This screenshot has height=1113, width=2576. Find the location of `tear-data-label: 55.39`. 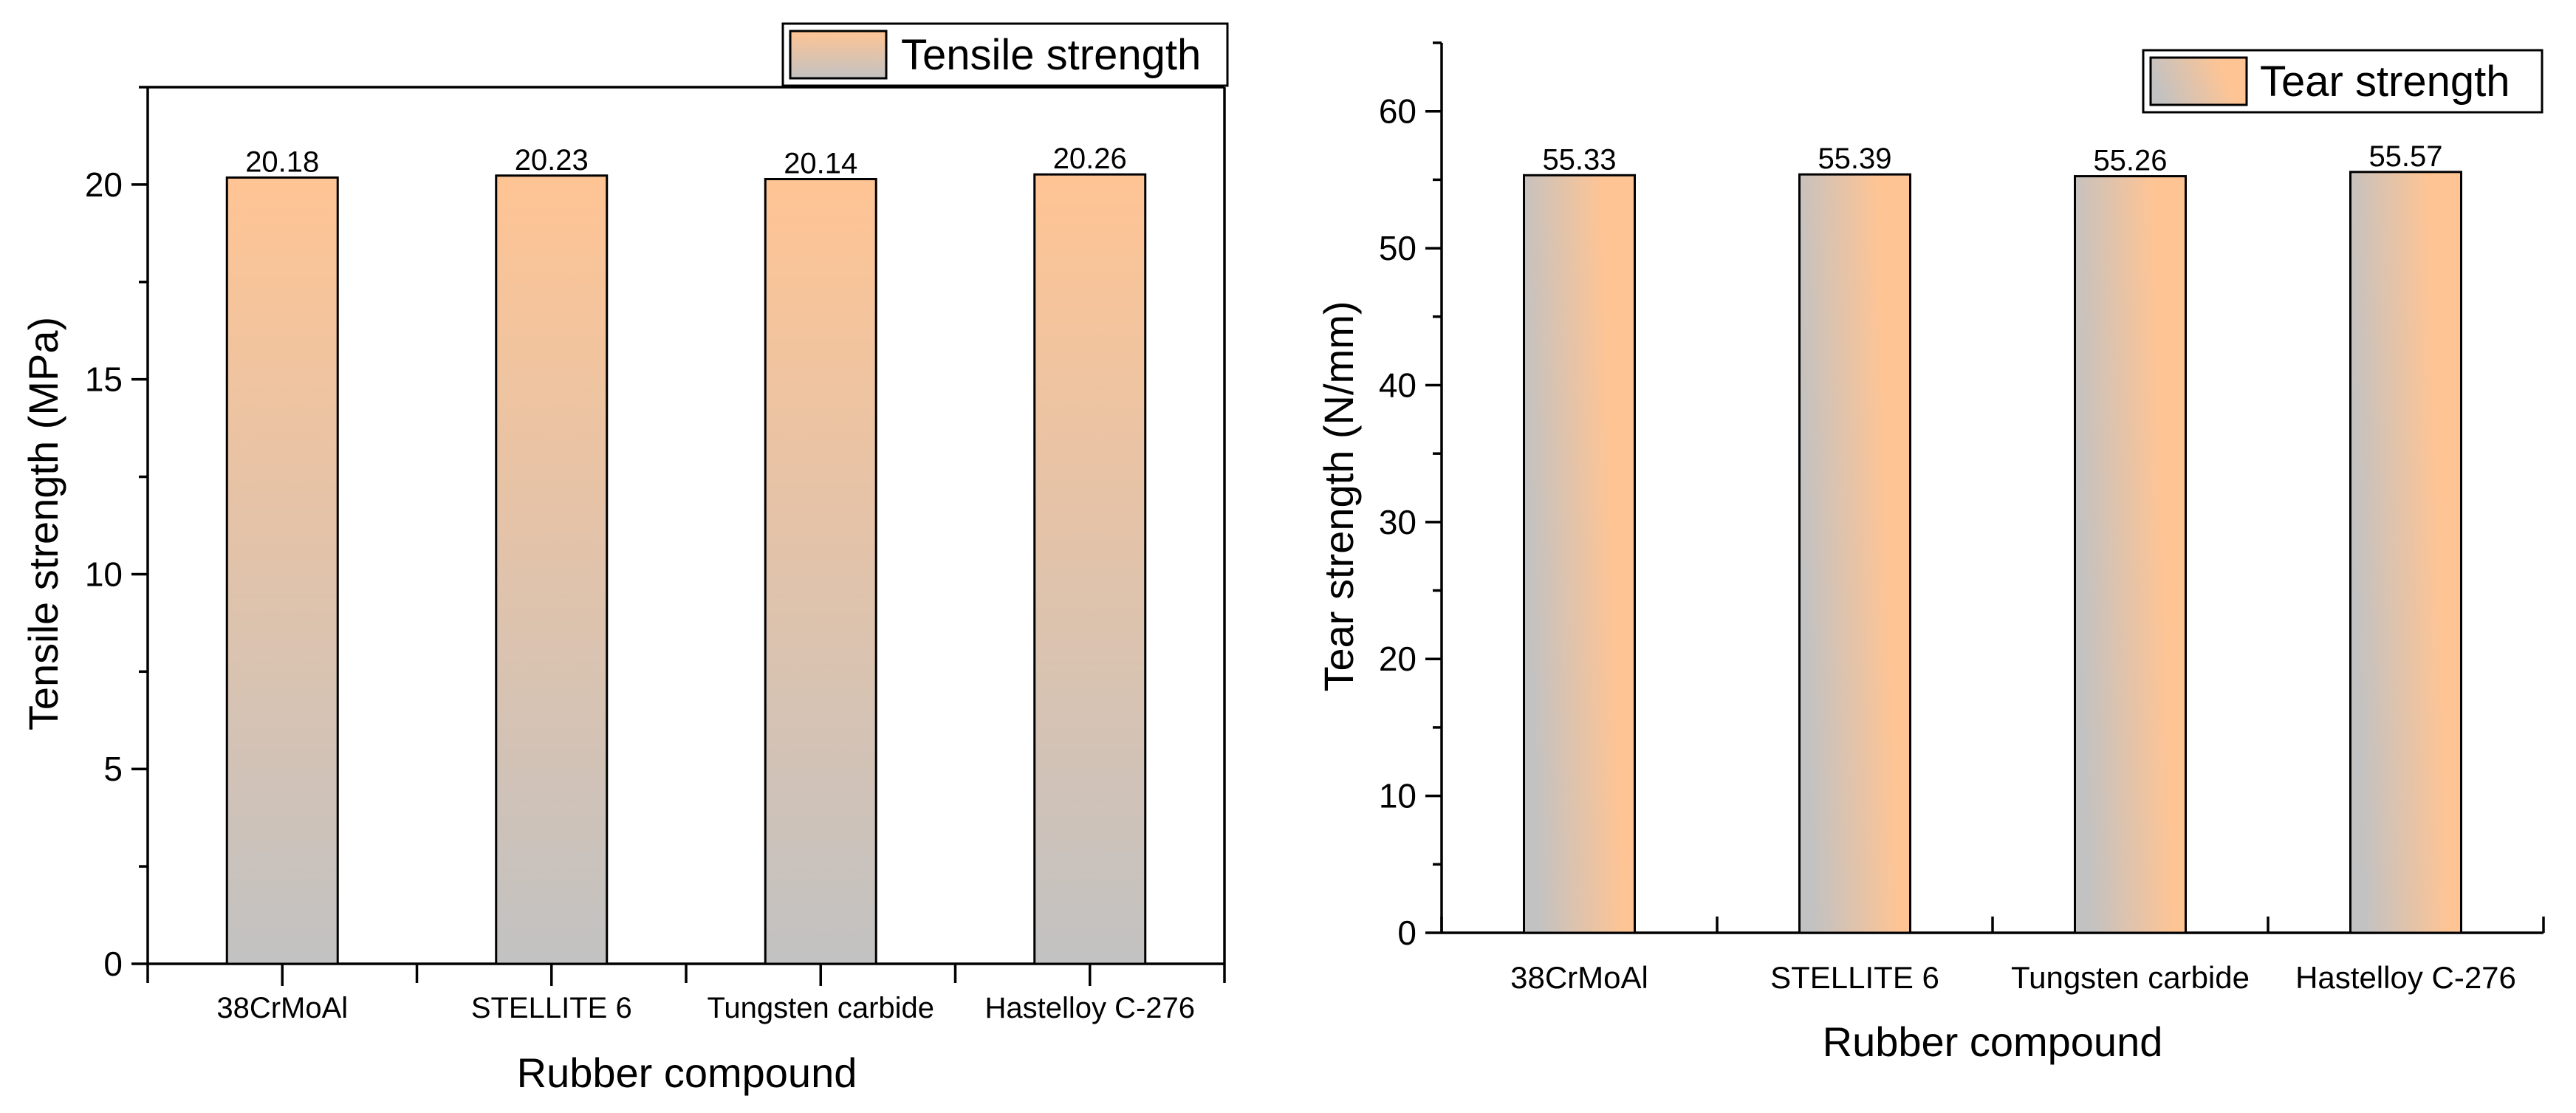

tear-data-label: 55.39 is located at coordinates (1854, 159).